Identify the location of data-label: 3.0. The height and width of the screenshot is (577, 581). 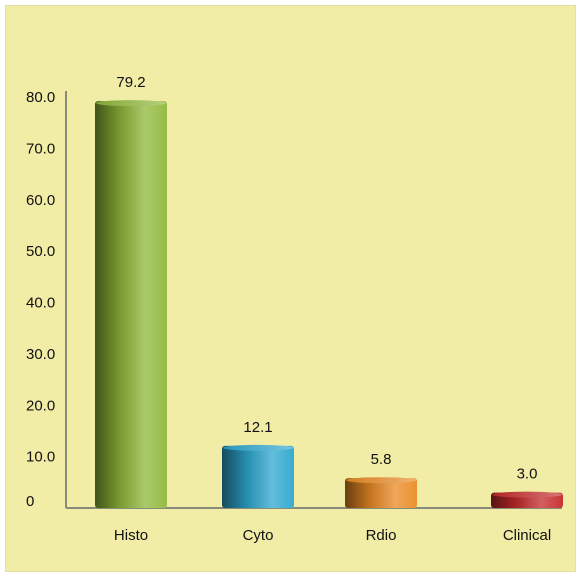
(527, 474).